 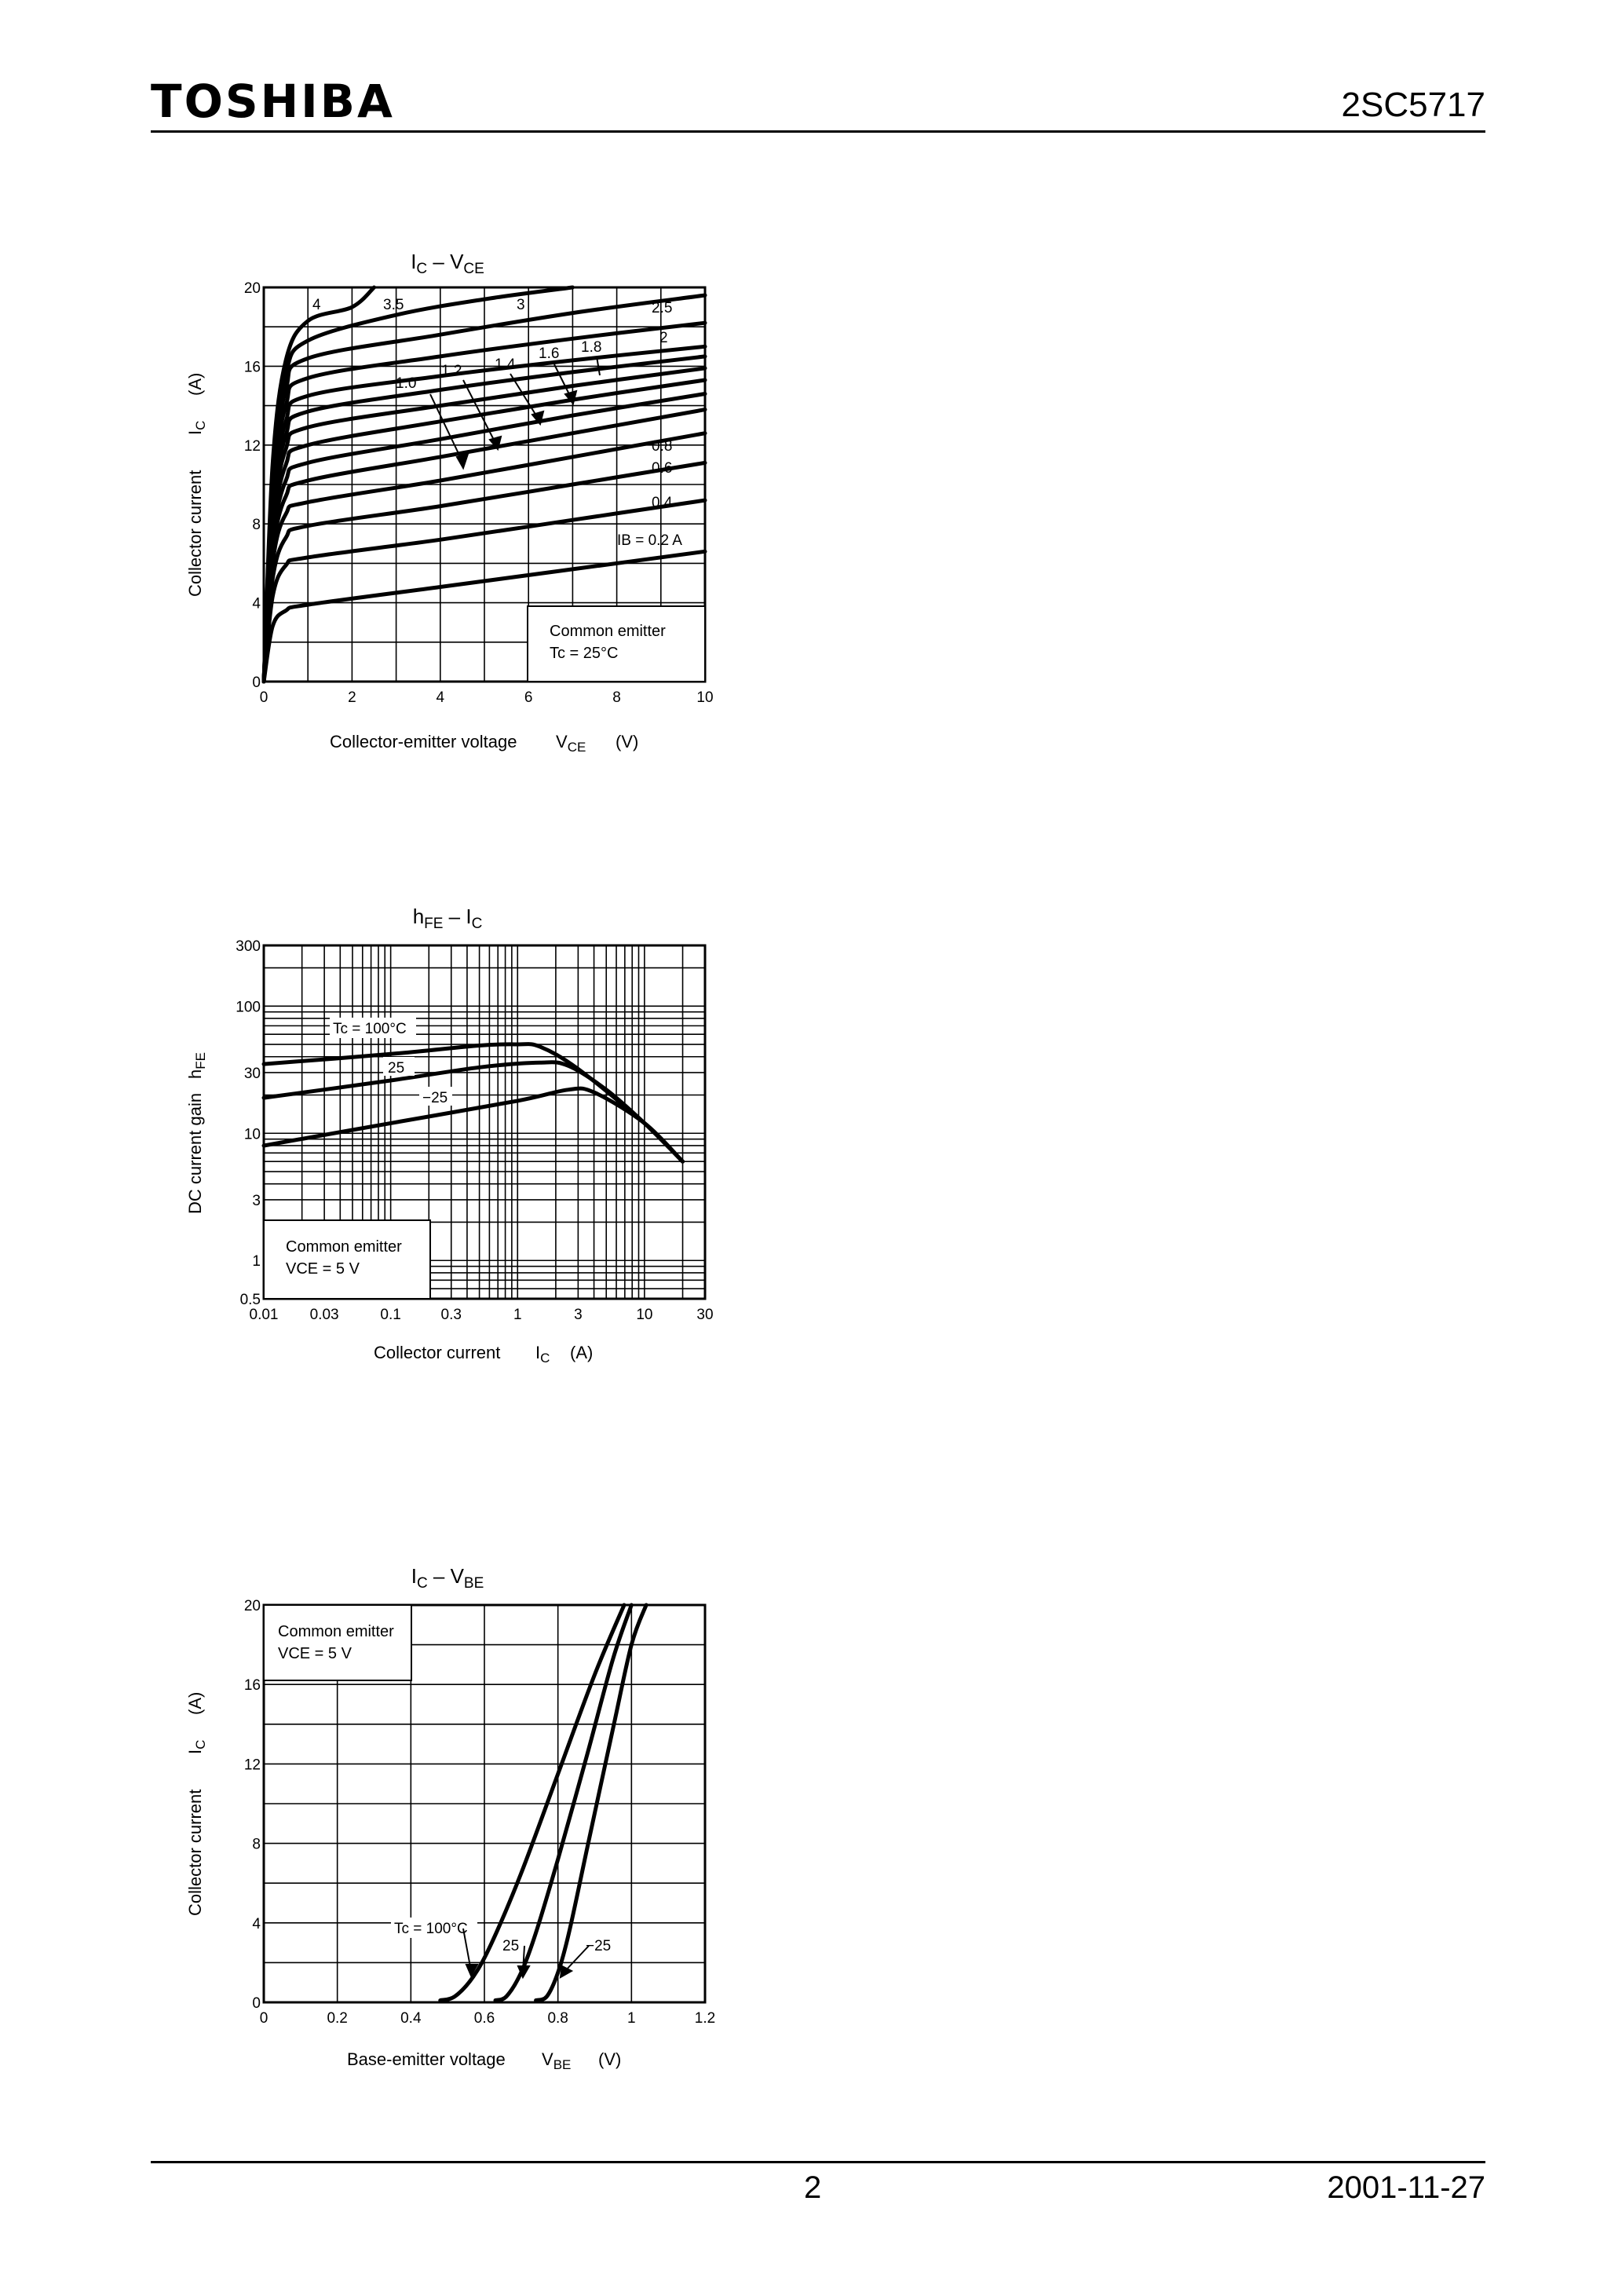 I want to click on x-tick-label: 0.03, so click(x=324, y=1315).